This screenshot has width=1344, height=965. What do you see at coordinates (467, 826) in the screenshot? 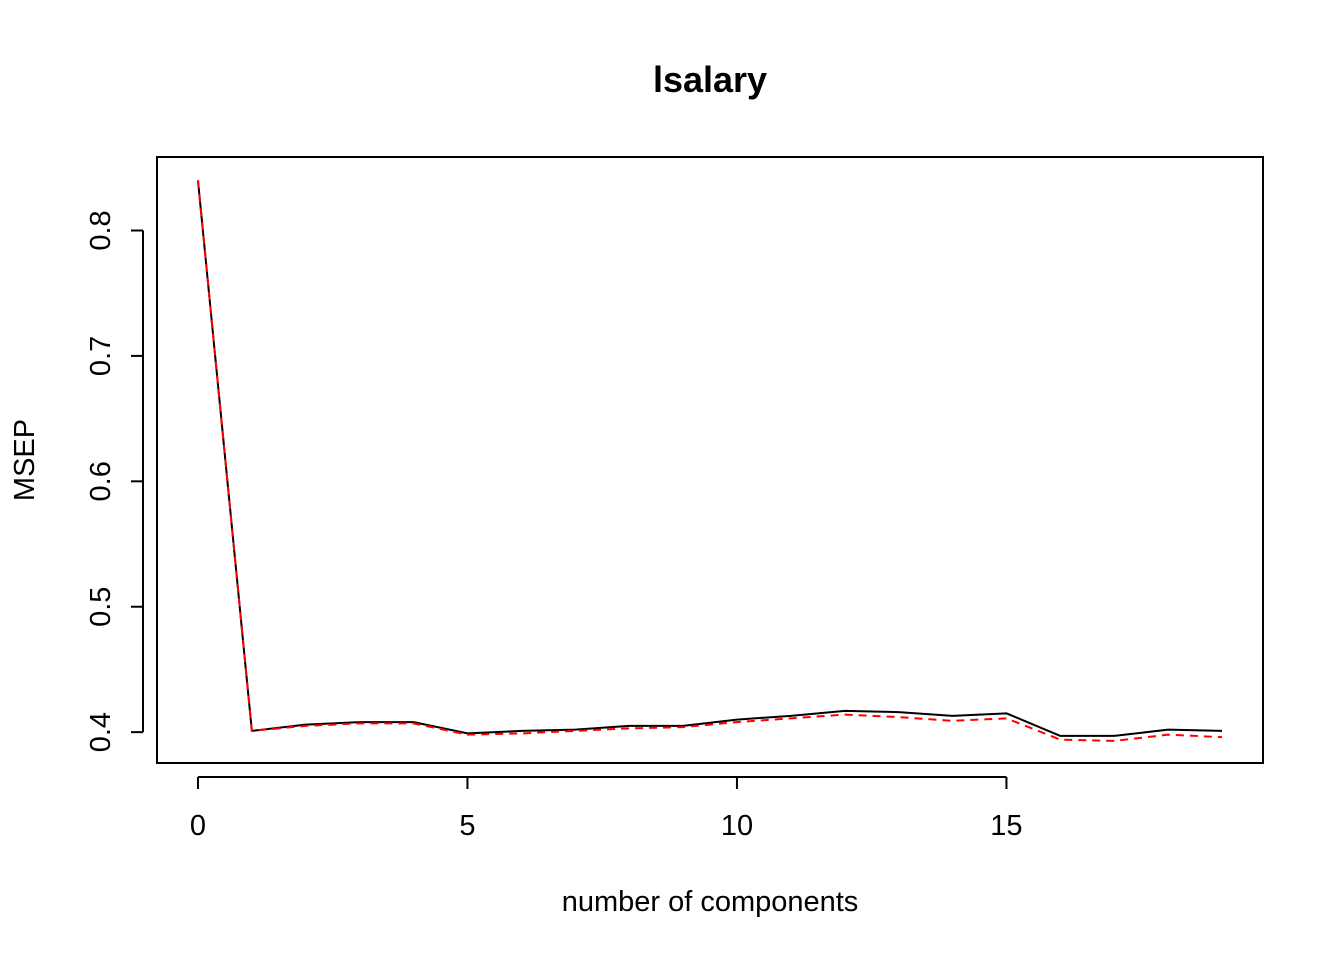
I see `x-tick-label: 5` at bounding box center [467, 826].